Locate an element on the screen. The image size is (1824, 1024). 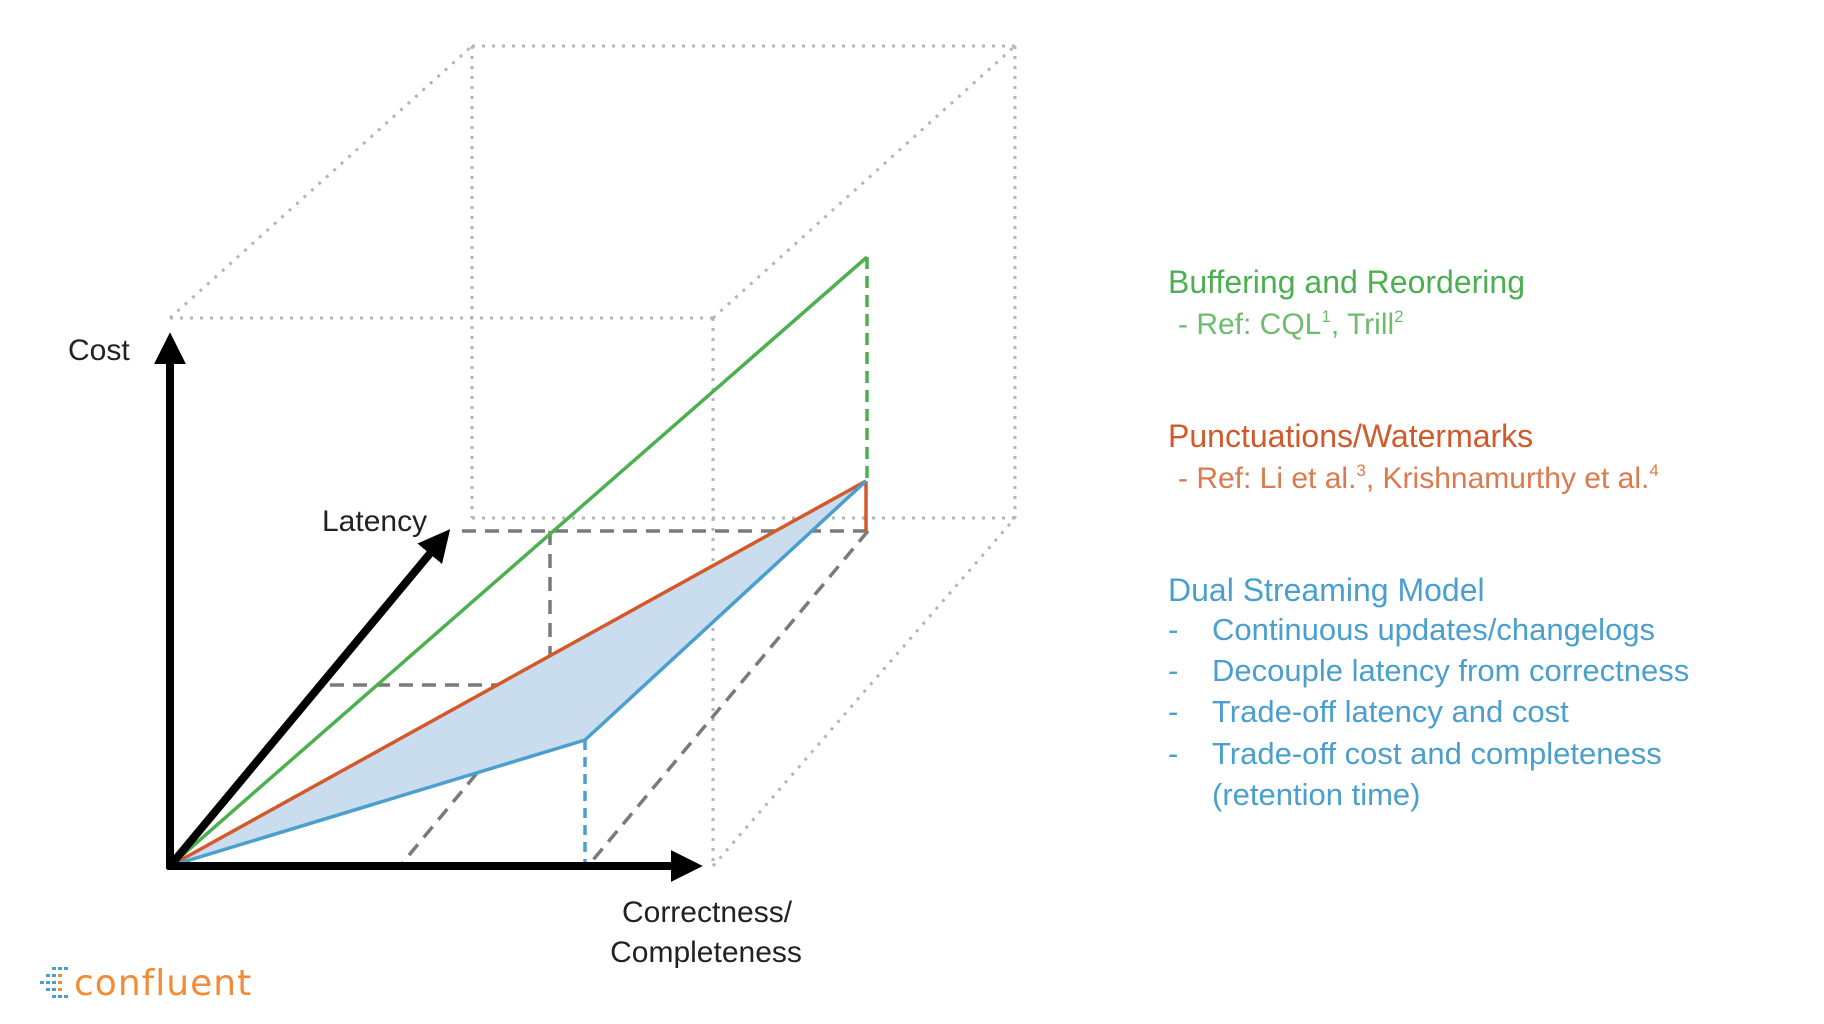
dual-bullet-2-text: Decouple latency from correctness is located at coordinates (1451, 670).